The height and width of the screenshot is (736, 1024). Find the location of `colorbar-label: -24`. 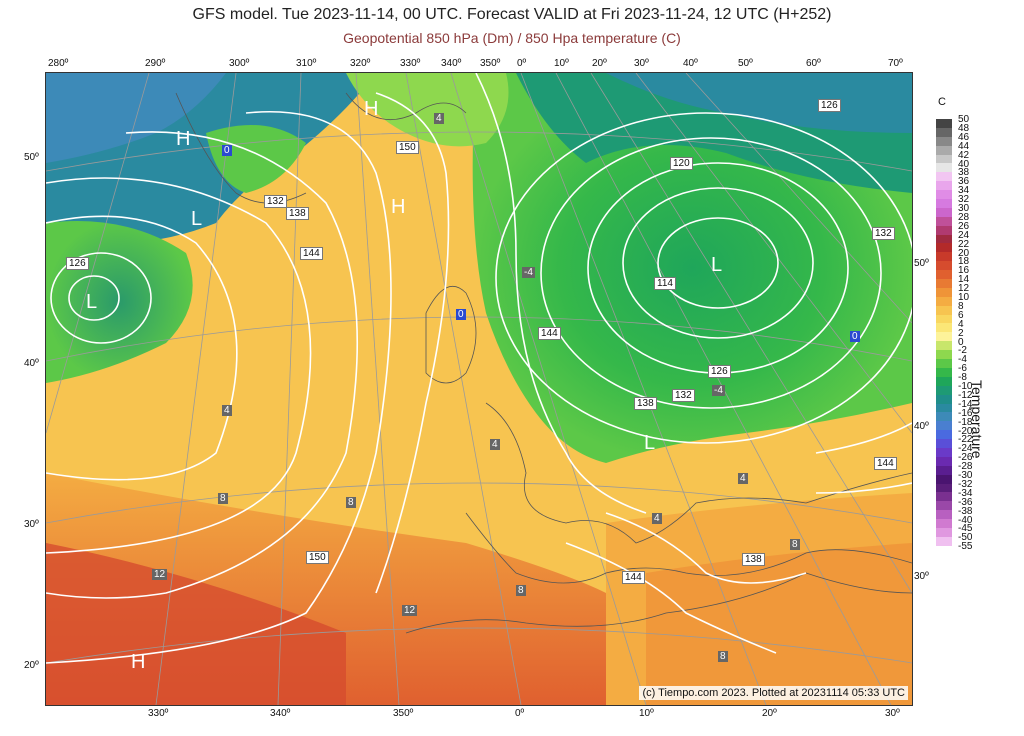

colorbar-label: -24 is located at coordinates (965, 449).